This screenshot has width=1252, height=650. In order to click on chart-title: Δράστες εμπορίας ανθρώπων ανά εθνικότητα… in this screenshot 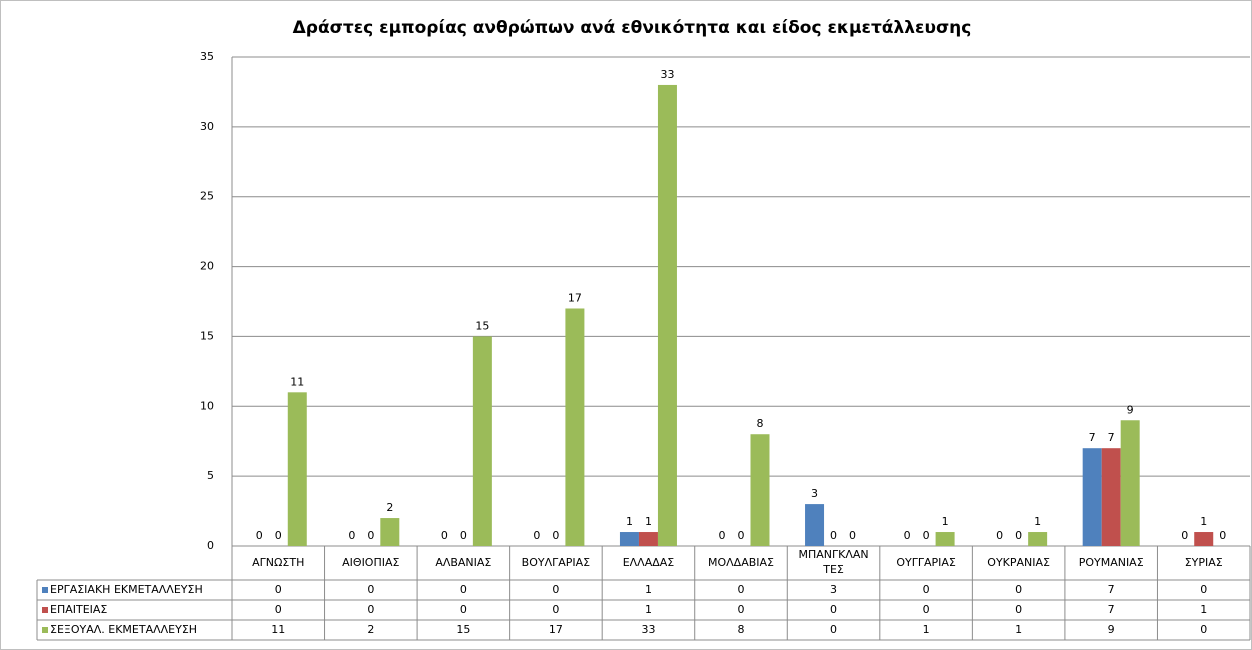, I will do `click(632, 28)`.